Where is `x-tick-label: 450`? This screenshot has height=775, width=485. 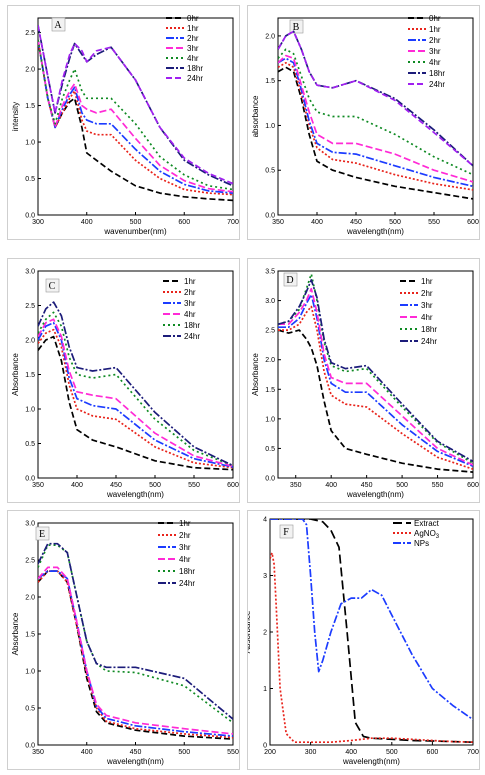
x-tick-label: 450 is located at coordinates (356, 222).